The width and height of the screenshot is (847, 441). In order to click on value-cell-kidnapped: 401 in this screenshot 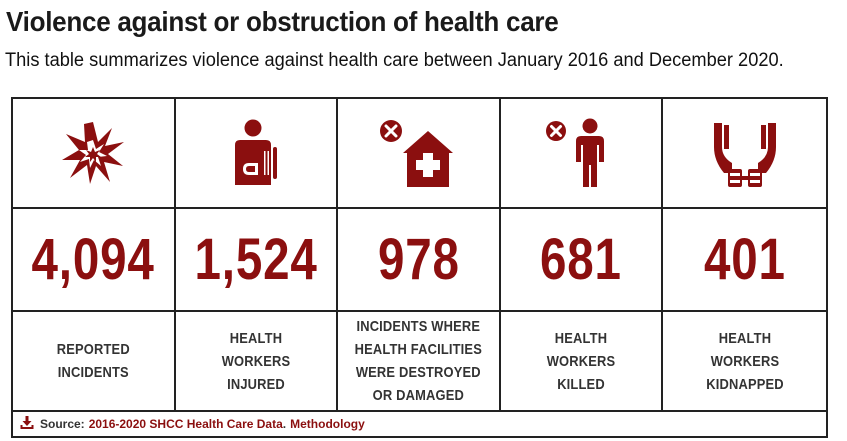, I will do `click(744, 260)`.